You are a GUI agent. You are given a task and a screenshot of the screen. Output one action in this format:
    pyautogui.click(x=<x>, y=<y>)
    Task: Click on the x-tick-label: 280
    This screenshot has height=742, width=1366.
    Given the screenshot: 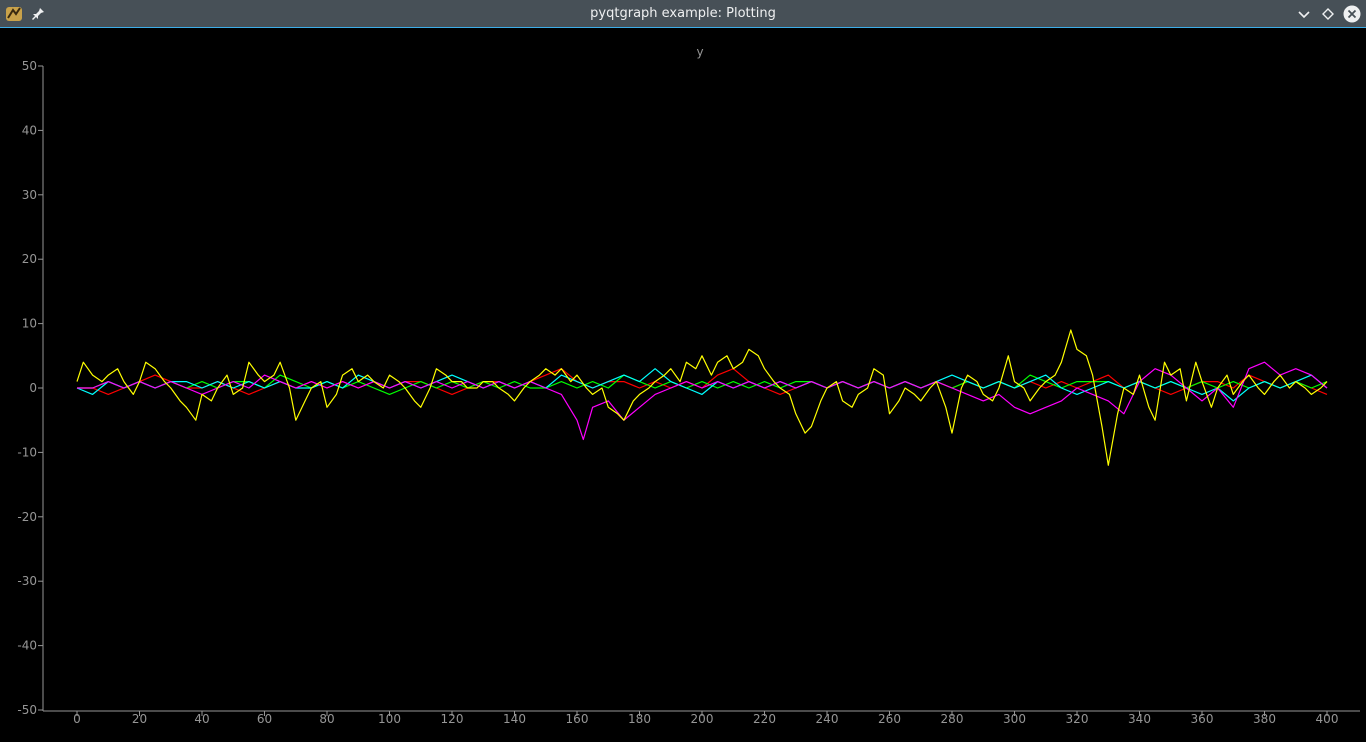 What is the action you would take?
    pyautogui.click(x=952, y=719)
    